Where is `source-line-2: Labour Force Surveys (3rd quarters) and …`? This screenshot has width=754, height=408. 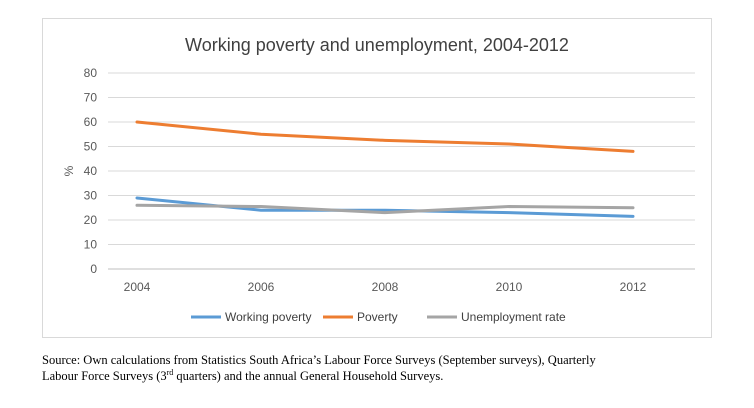 source-line-2: Labour Force Surveys (3rd quarters) and … is located at coordinates (382, 376).